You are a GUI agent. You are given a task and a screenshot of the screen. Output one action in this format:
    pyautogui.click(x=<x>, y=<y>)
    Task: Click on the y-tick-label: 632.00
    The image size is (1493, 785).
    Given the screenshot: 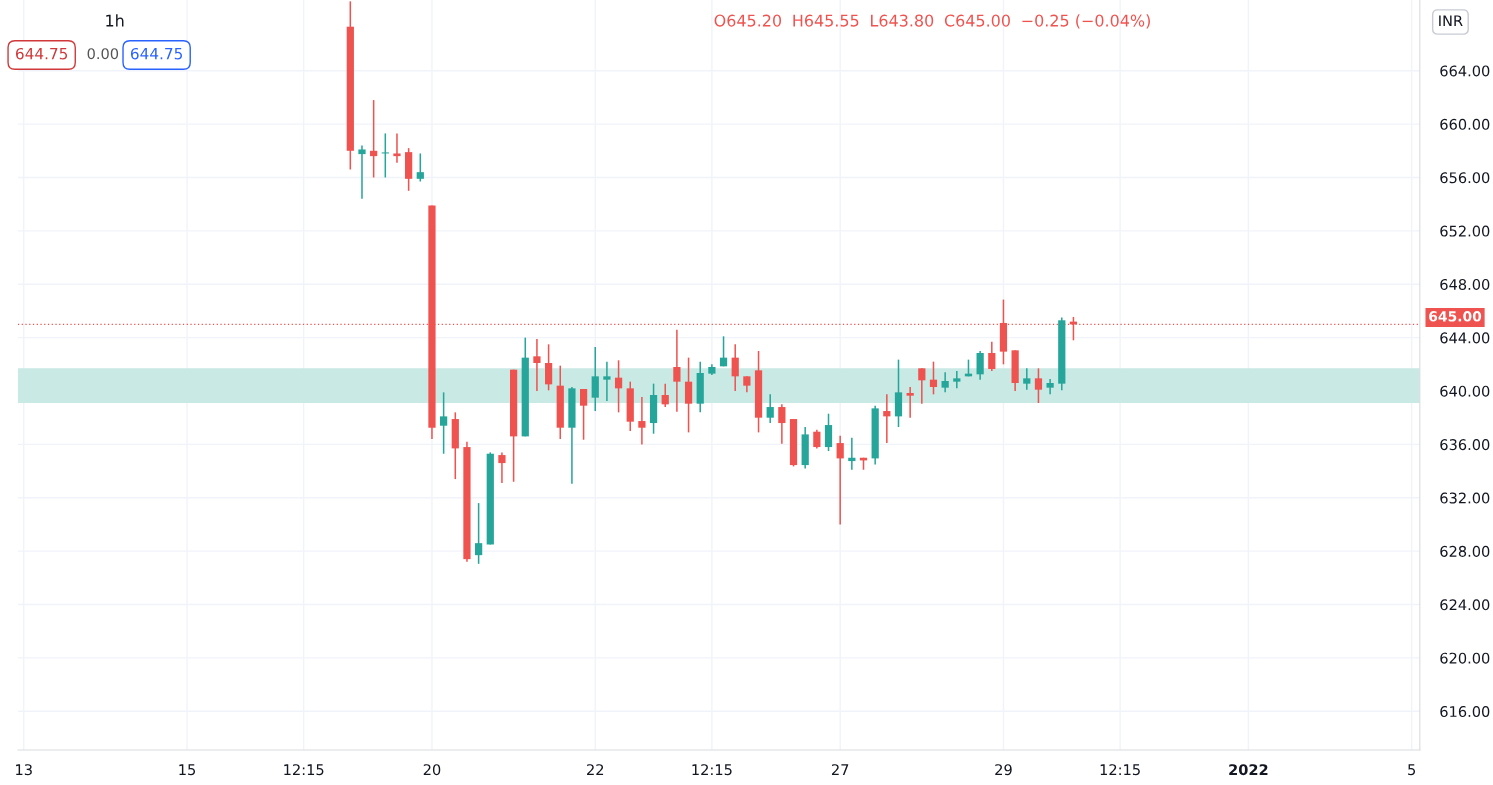 What is the action you would take?
    pyautogui.click(x=1465, y=498)
    